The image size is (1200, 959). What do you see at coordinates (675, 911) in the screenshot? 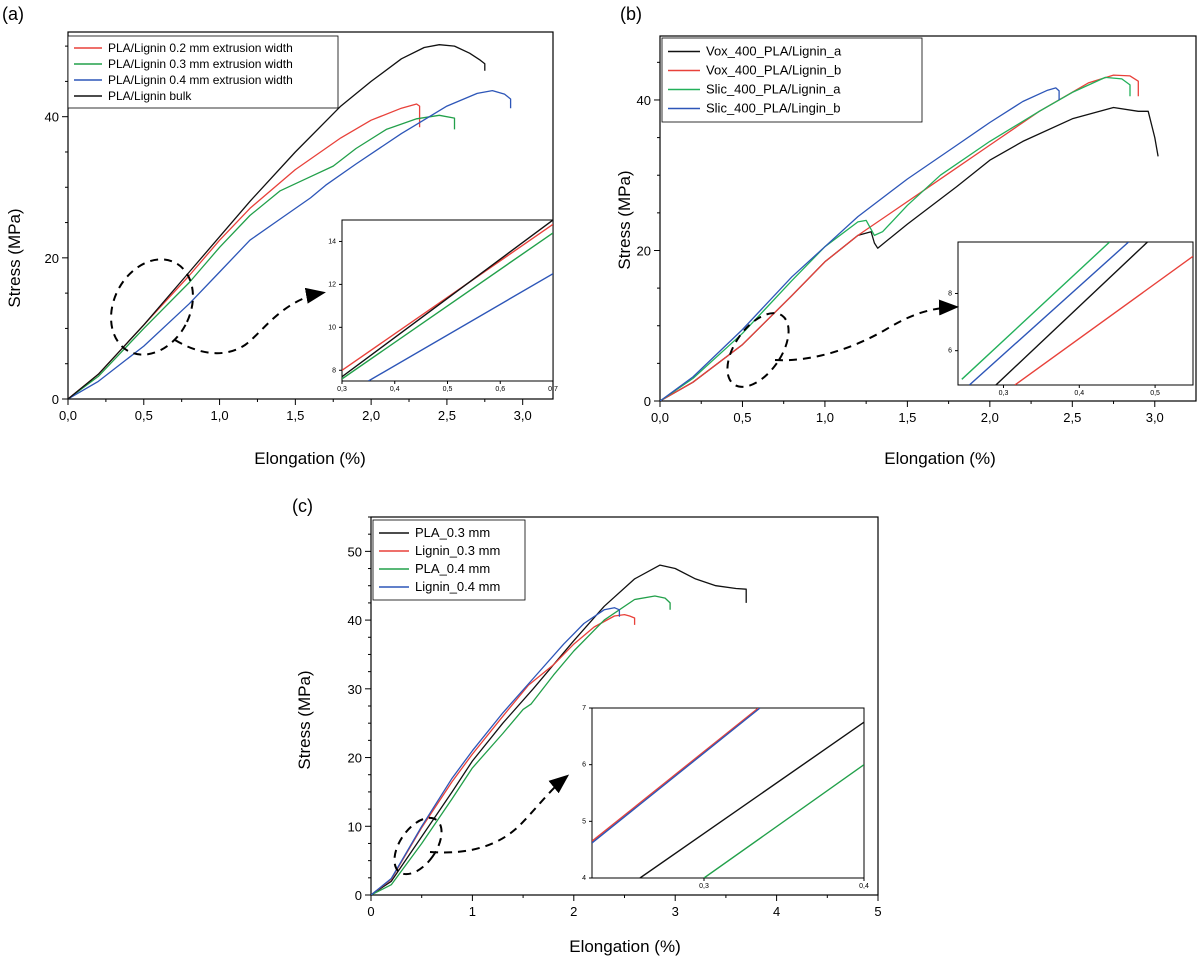
I see `x-tick-label: 3` at bounding box center [675, 911].